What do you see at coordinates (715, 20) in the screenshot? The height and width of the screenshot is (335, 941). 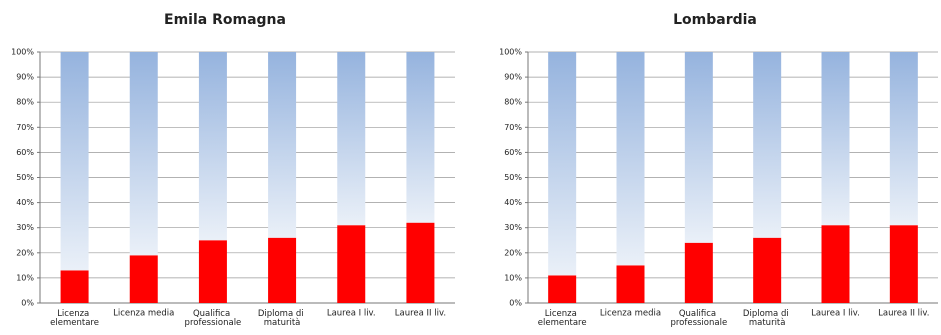 I see `chart-title: Lombardia` at bounding box center [715, 20].